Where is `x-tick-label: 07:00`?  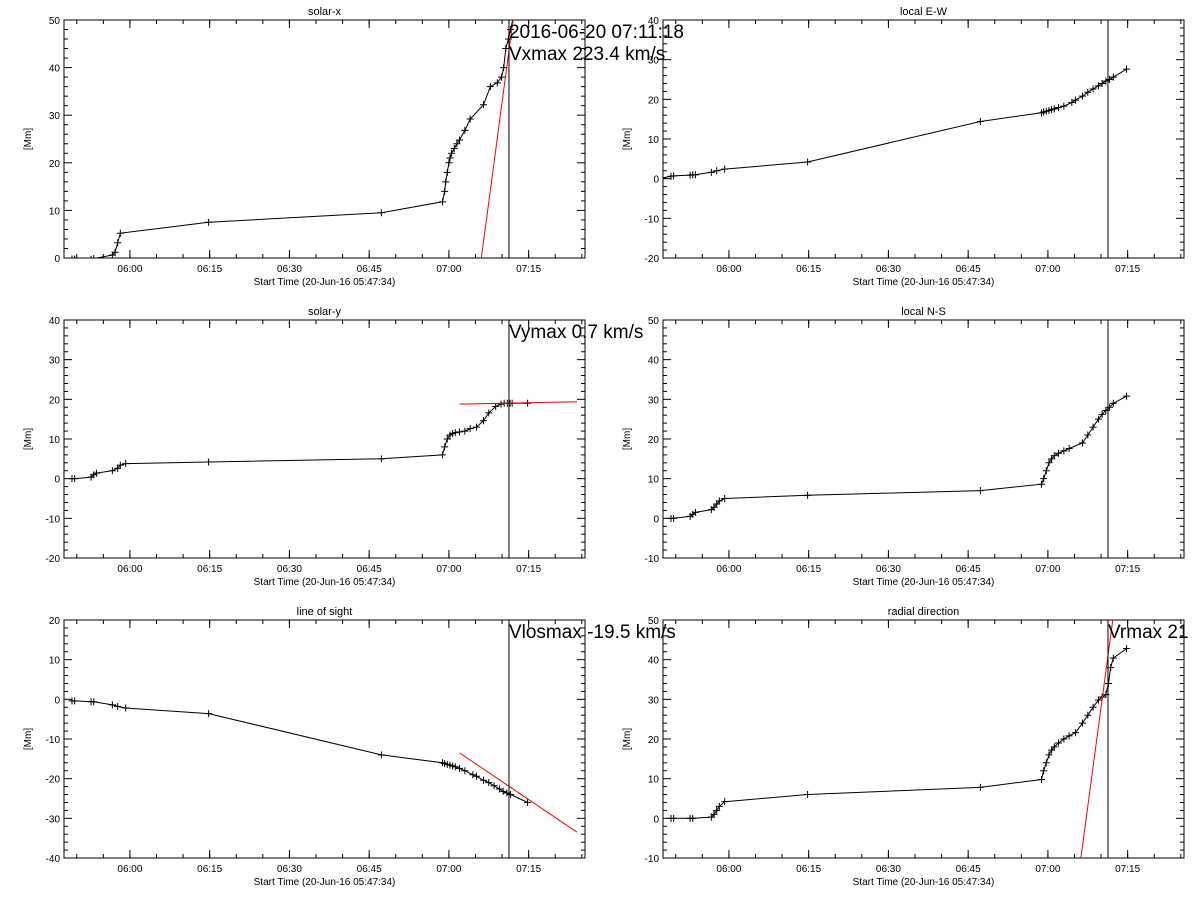
x-tick-label: 07:00 is located at coordinates (1047, 869).